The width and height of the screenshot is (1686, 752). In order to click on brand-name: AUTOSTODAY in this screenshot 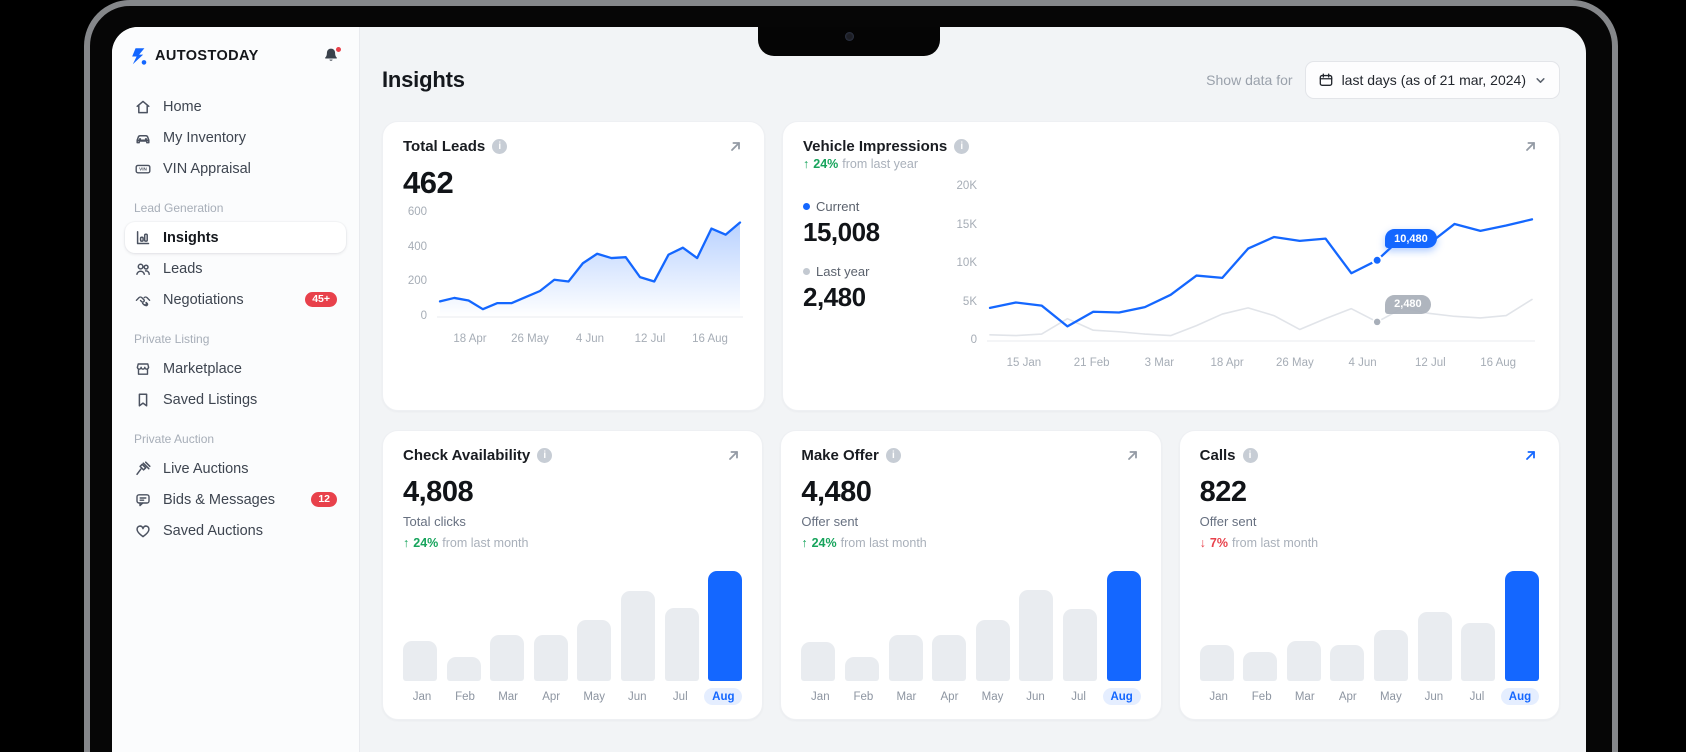, I will do `click(207, 56)`.